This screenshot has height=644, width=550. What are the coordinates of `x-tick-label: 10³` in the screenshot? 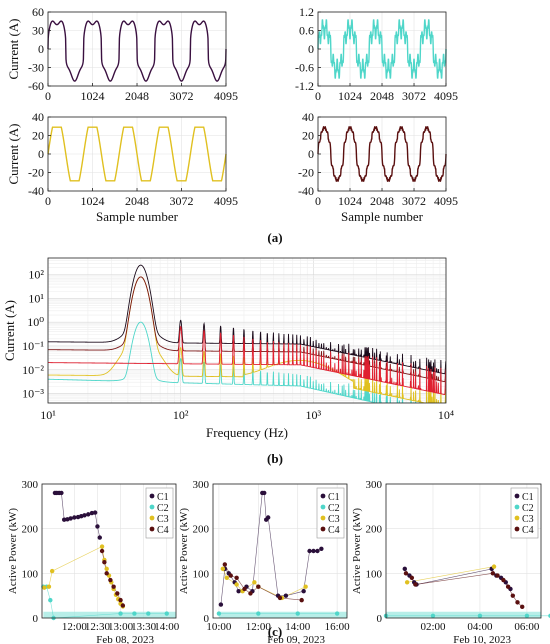 It's located at (314, 415).